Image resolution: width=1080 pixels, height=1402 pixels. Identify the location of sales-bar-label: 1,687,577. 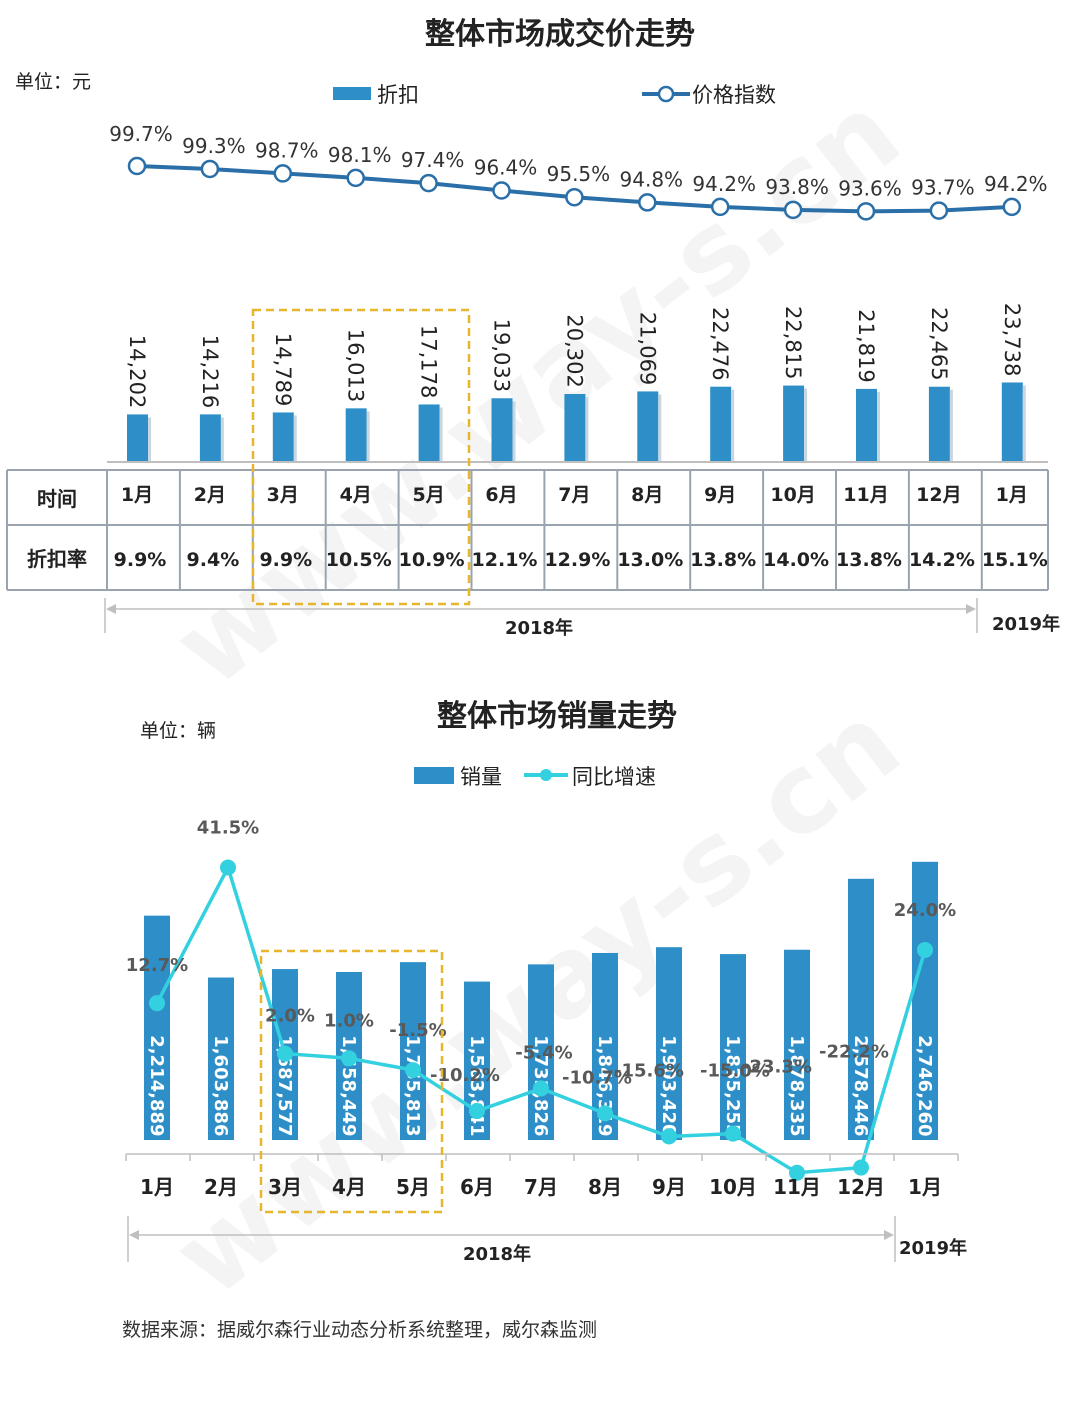
(284, 1085).